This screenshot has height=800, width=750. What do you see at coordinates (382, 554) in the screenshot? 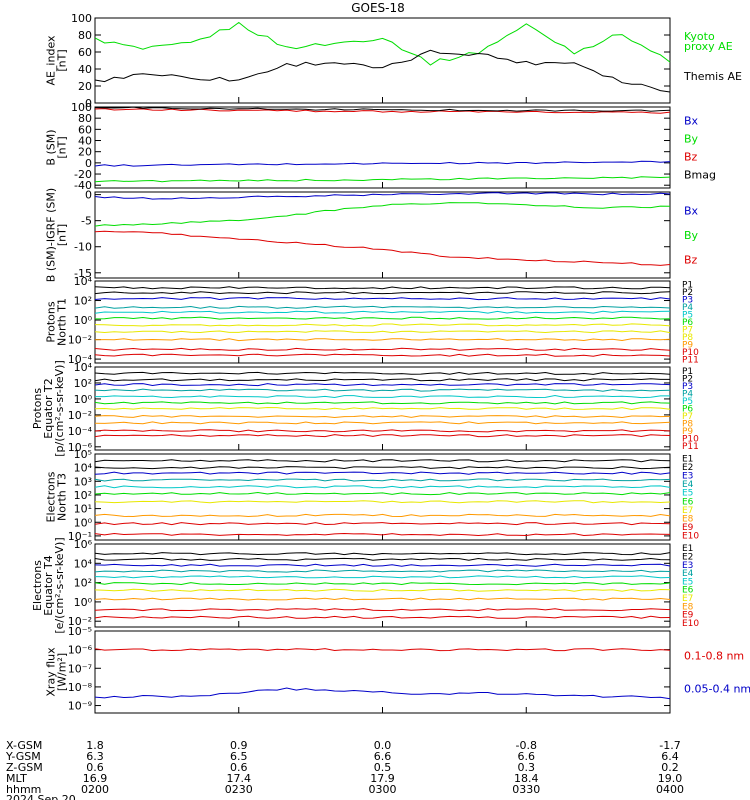
I see `series-line-e1` at bounding box center [382, 554].